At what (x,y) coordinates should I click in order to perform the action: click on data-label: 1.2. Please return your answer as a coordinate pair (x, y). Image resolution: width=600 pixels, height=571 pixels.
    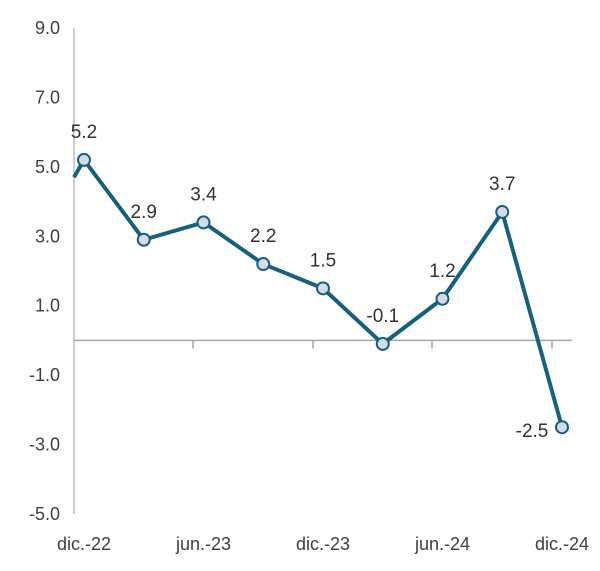
    Looking at the image, I should click on (442, 271).